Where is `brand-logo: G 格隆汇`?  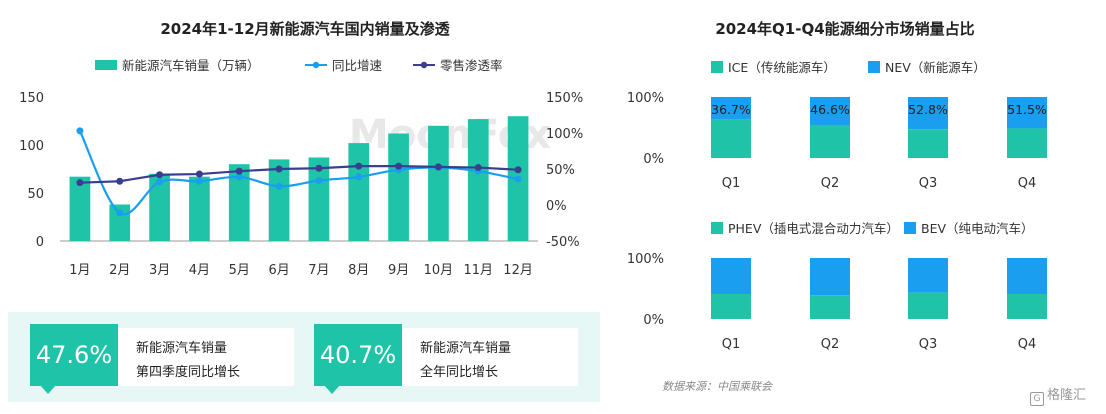
brand-logo: G 格隆汇 is located at coordinates (1058, 395).